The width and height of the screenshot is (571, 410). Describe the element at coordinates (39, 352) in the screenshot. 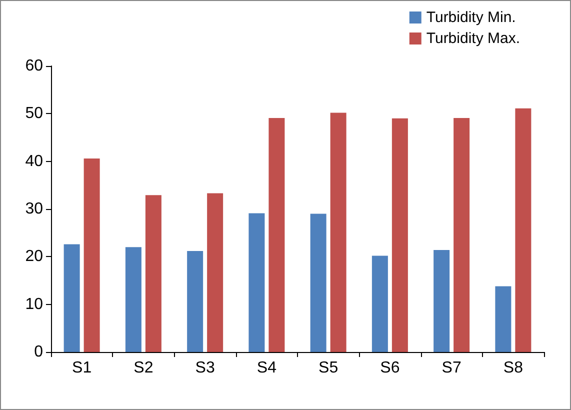

I see `y-tick-label: 0` at that location.